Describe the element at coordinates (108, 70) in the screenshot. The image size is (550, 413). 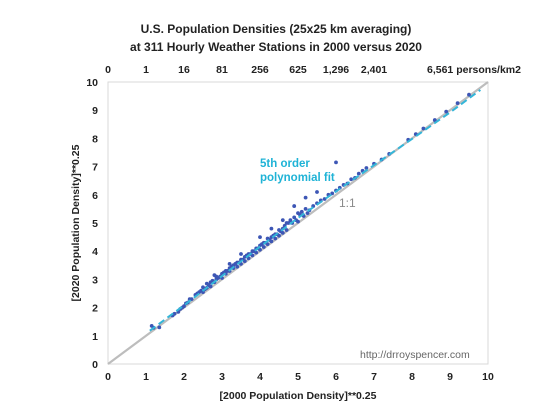
I see `top-axis-label-0: 0` at that location.